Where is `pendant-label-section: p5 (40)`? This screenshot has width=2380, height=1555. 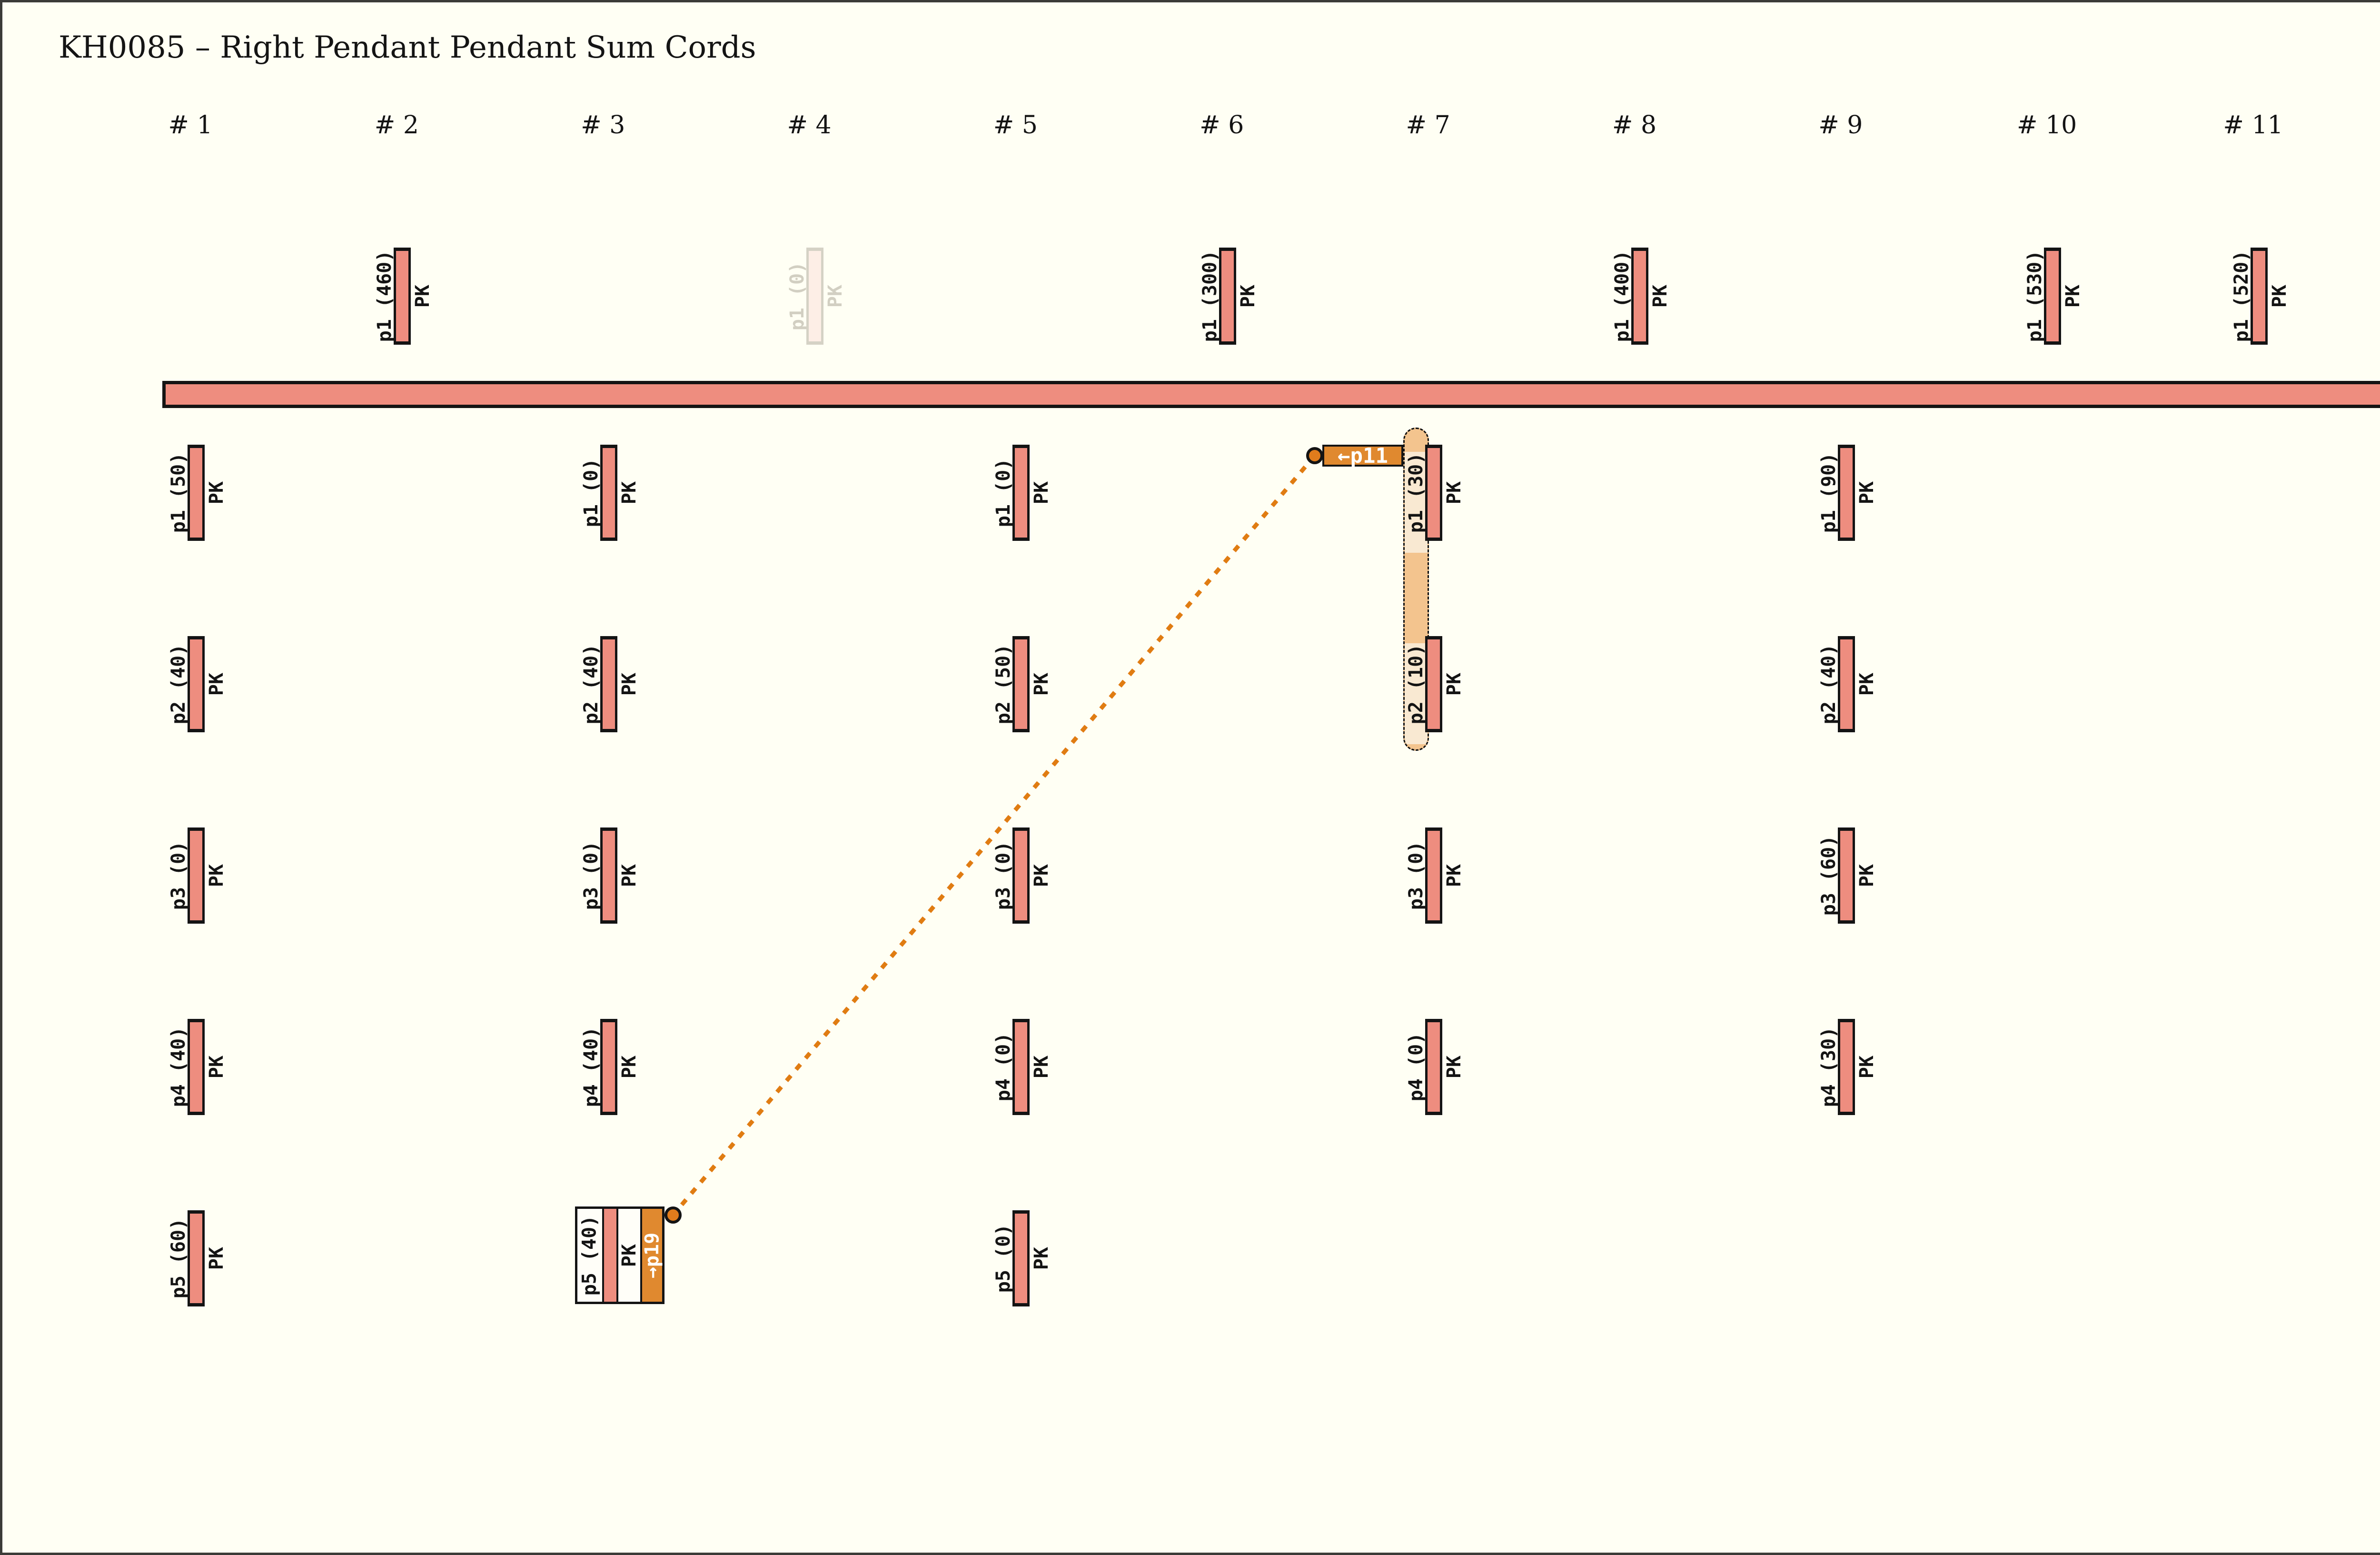 pendant-label-section: p5 (40) is located at coordinates (589, 1255).